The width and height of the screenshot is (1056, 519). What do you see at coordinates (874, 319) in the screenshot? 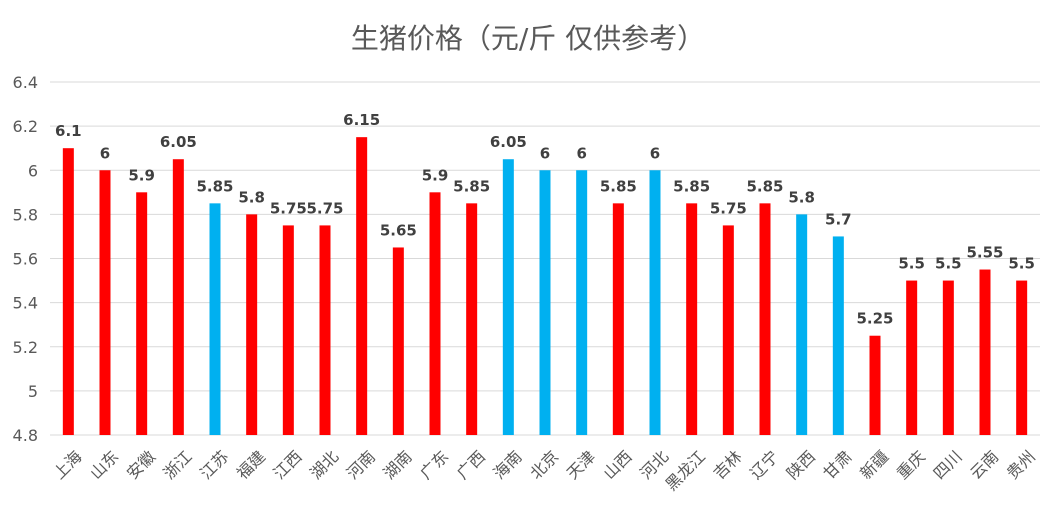
I see `data-label: 5.25` at bounding box center [874, 319].